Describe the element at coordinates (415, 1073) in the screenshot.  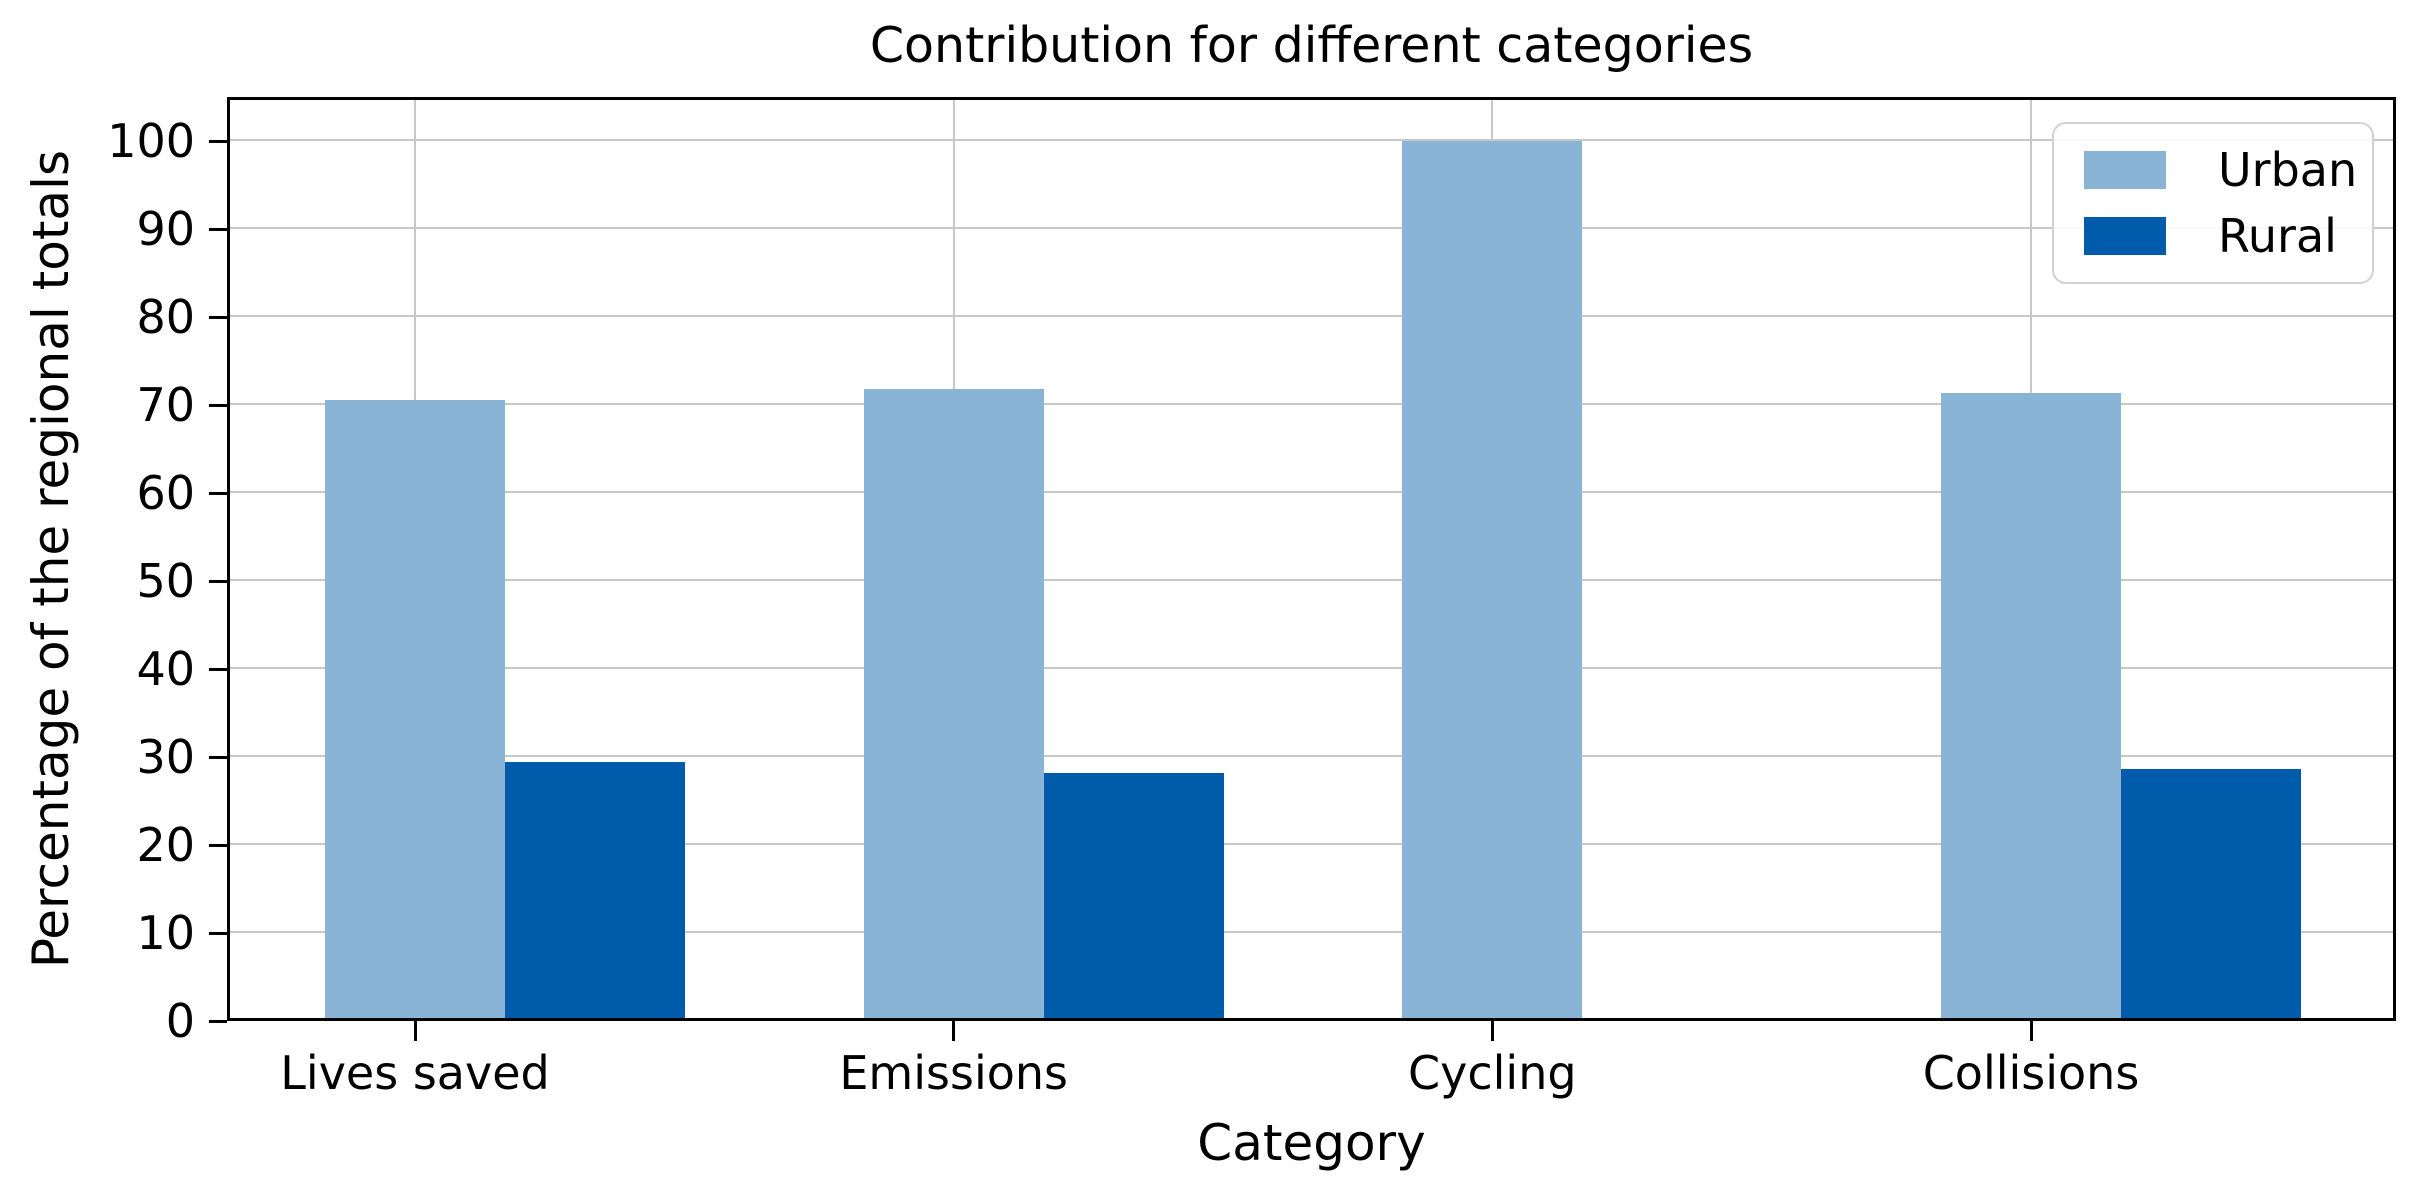
I see `x-tick-label: Lives saved` at that location.